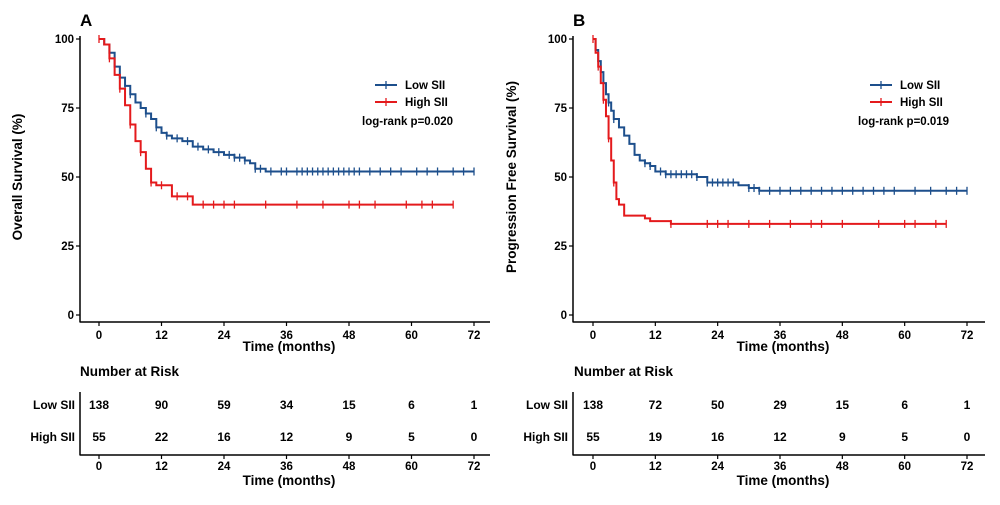 The height and width of the screenshot is (505, 1000). What do you see at coordinates (903, 122) in the screenshot?
I see `logrank-annotation: log-rank p=0.019` at bounding box center [903, 122].